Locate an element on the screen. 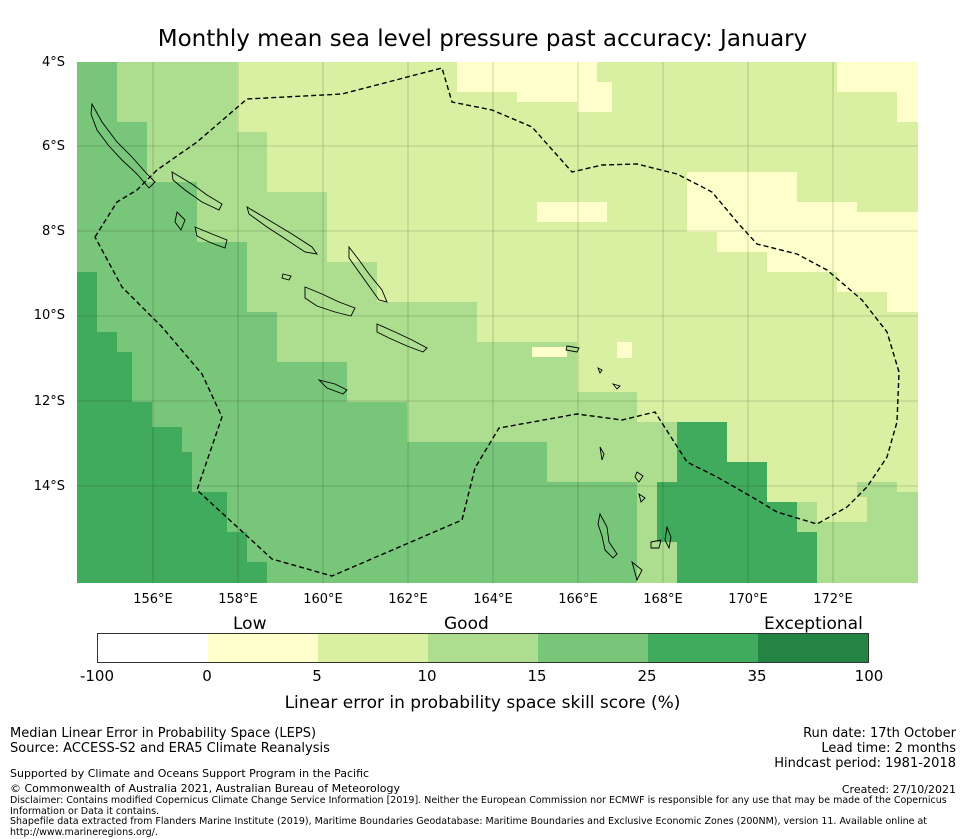 The image size is (965, 839). island-espiritu-santo is located at coordinates (607, 535).